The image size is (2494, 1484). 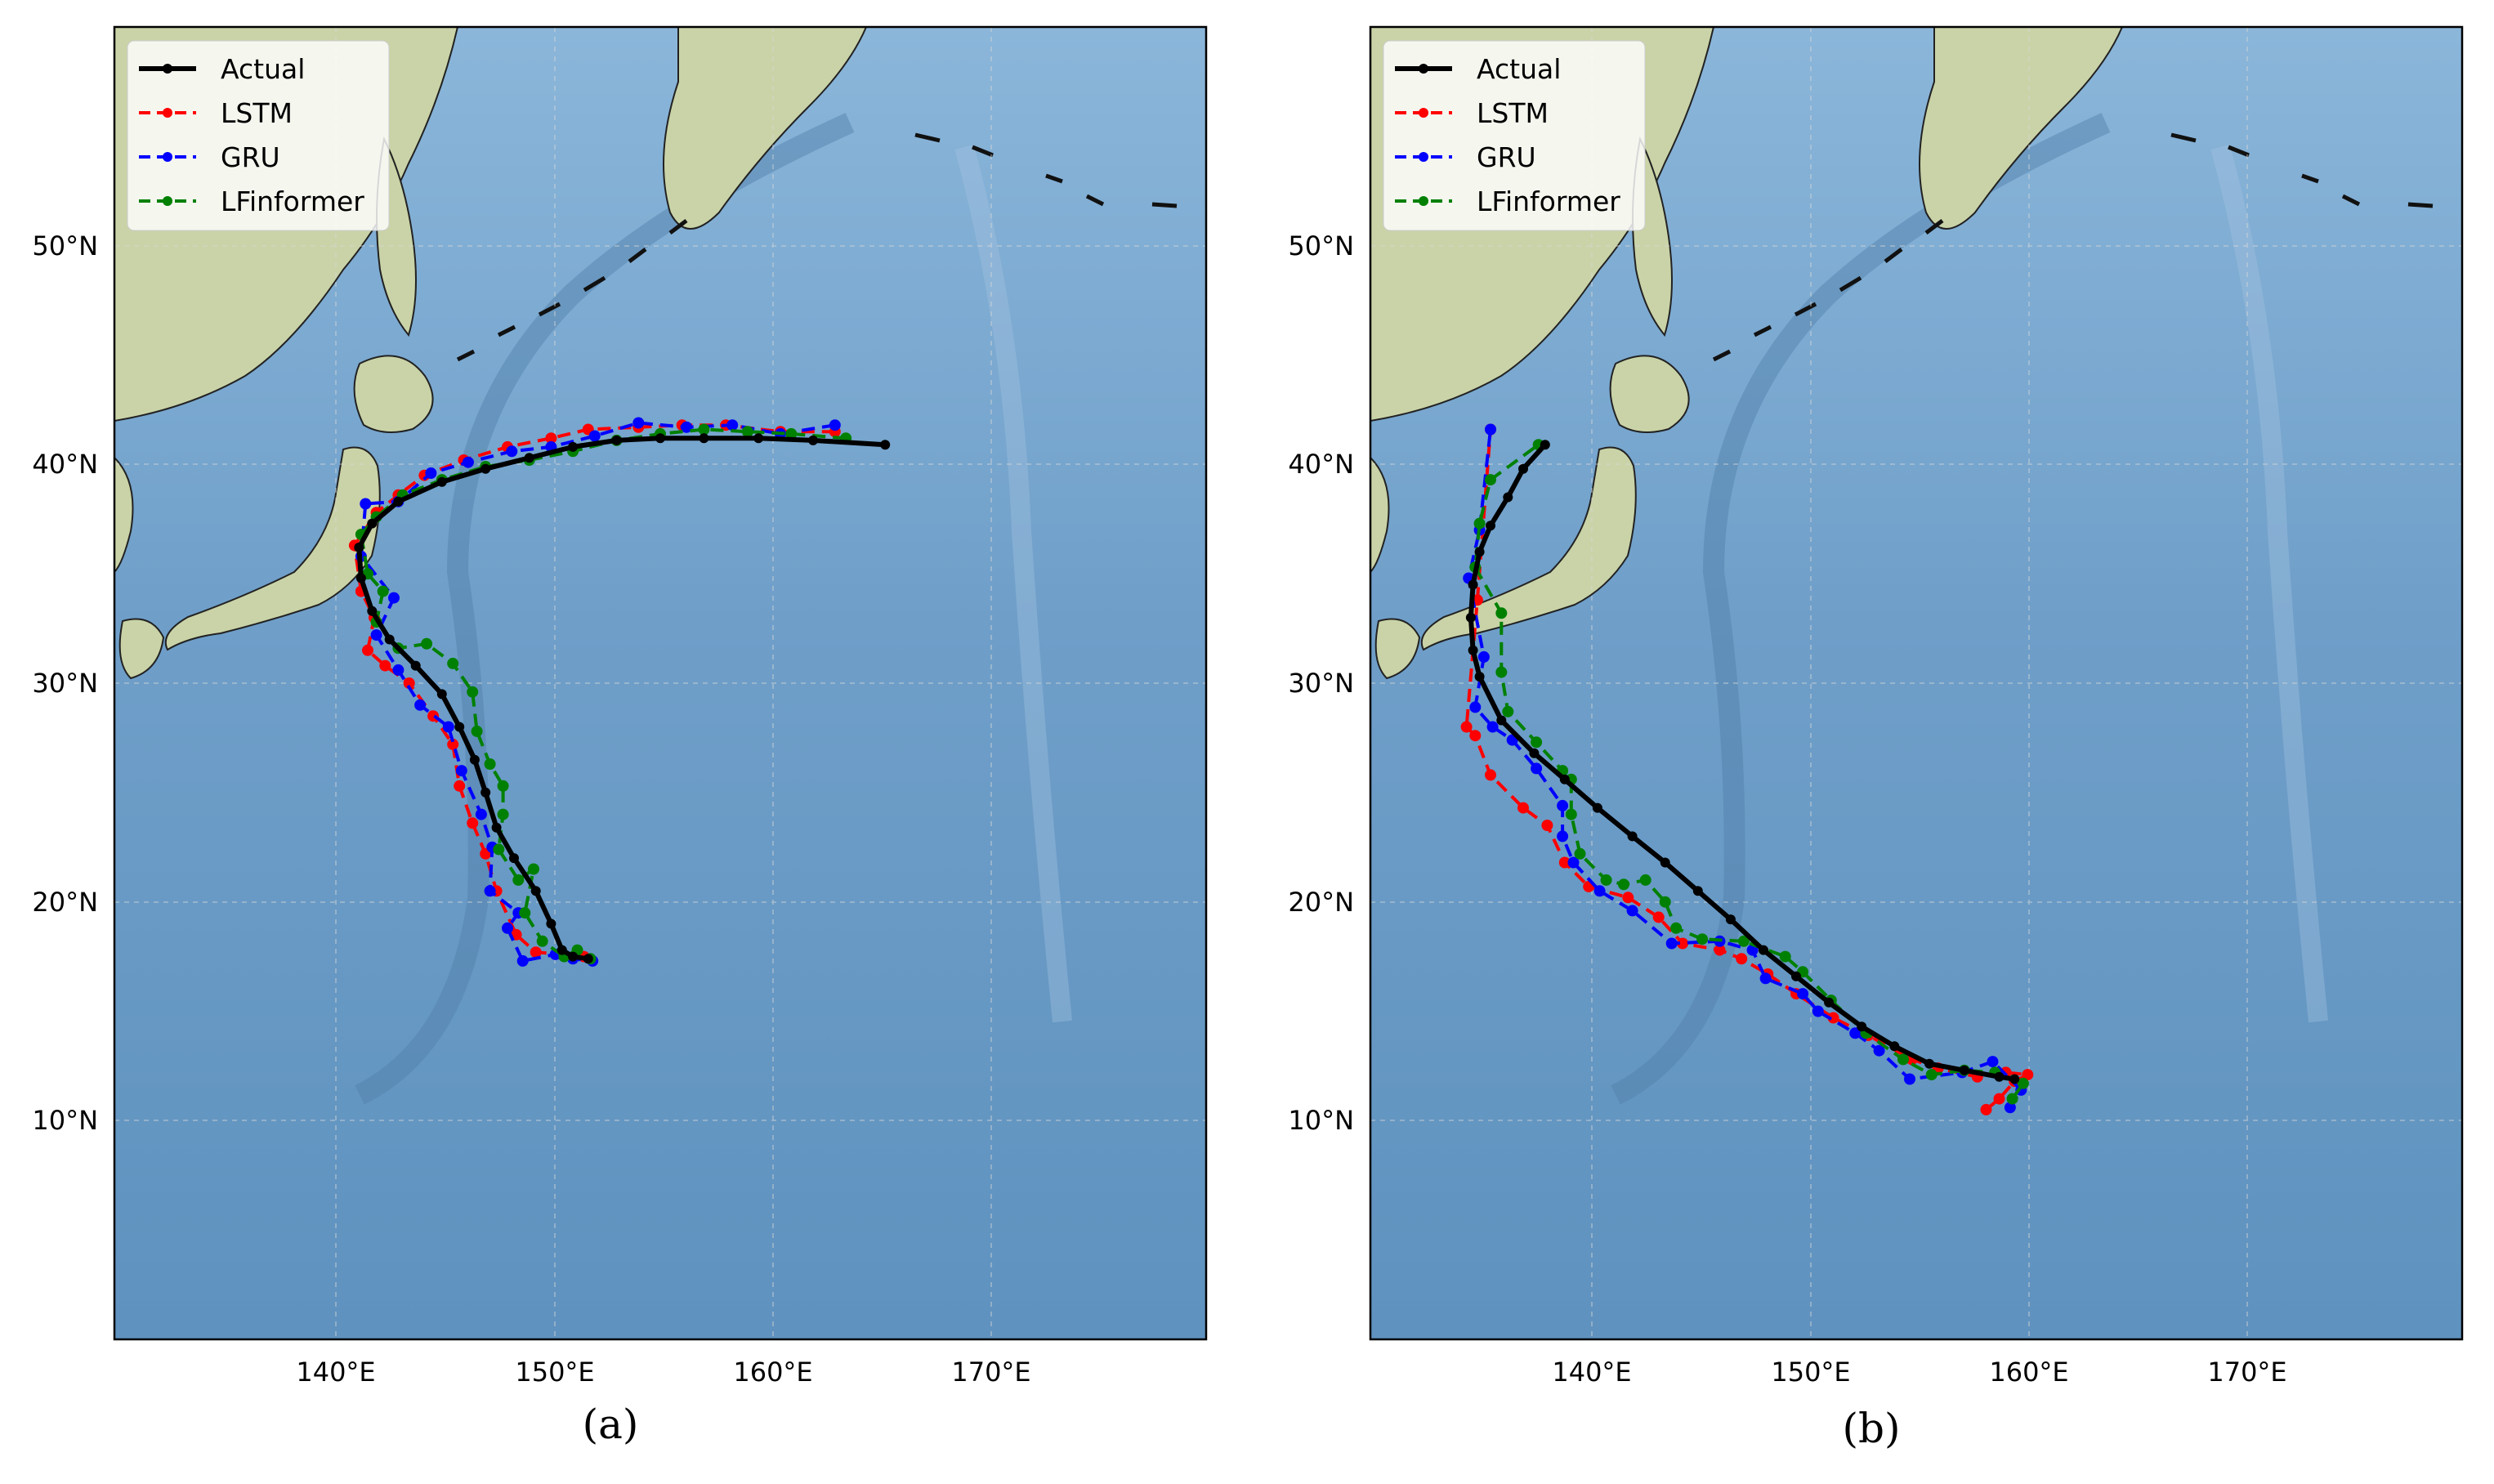 I want to click on aleutian-islands, so click(x=2302, y=170).